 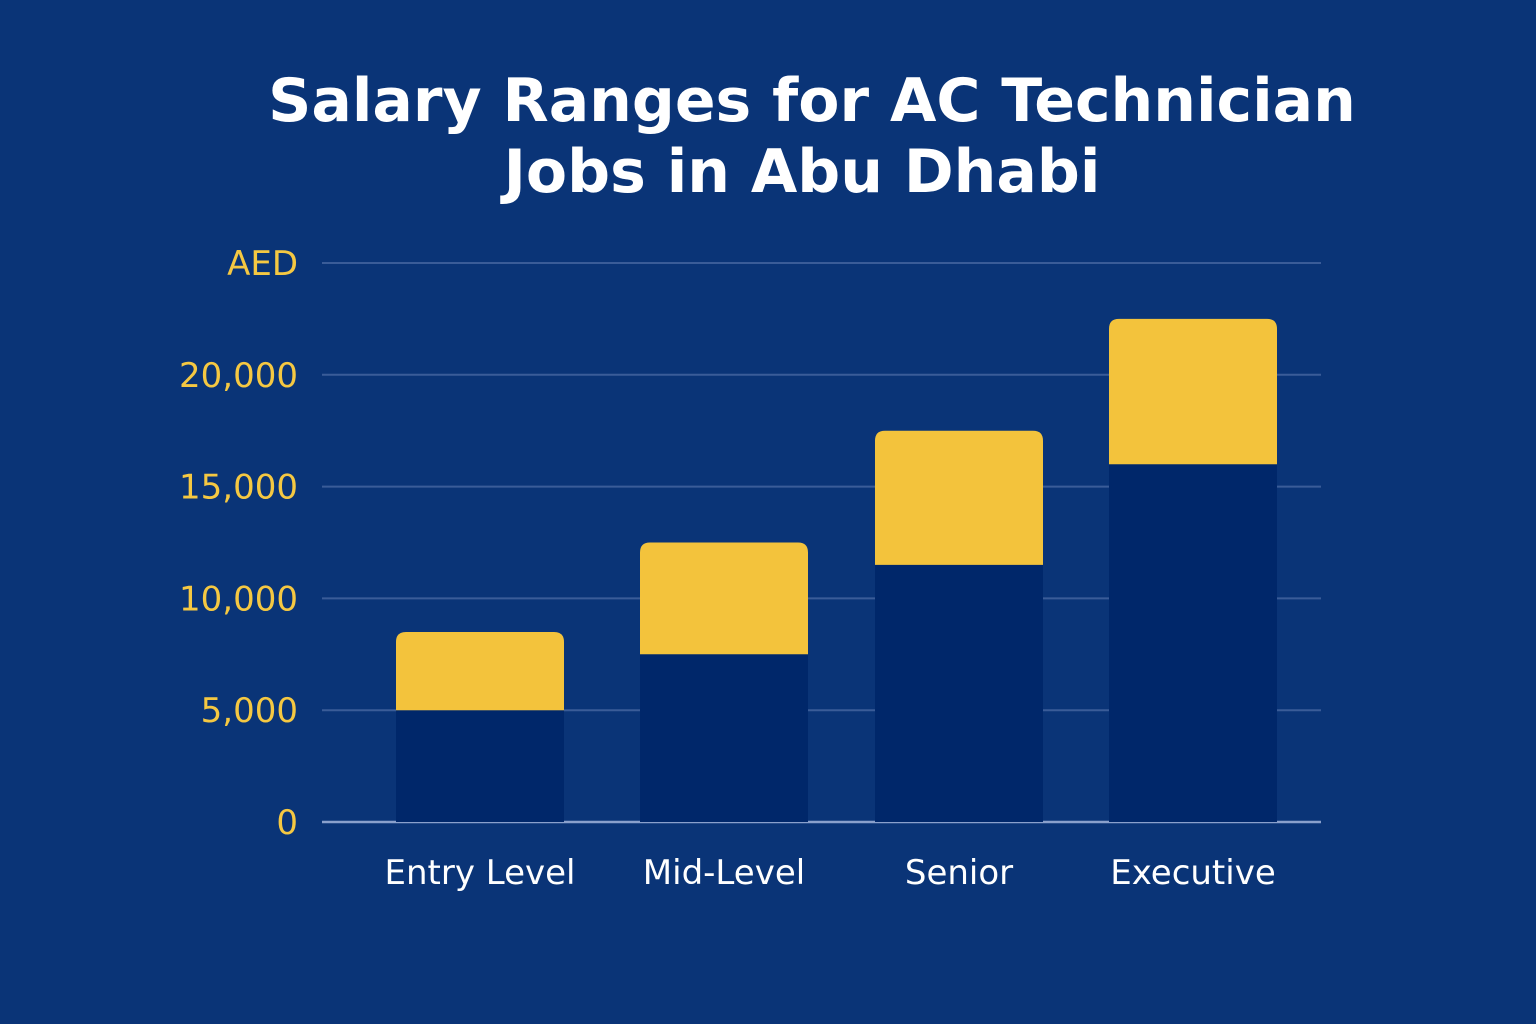 I want to click on x-tick-label: Mid-Level, so click(x=724, y=873).